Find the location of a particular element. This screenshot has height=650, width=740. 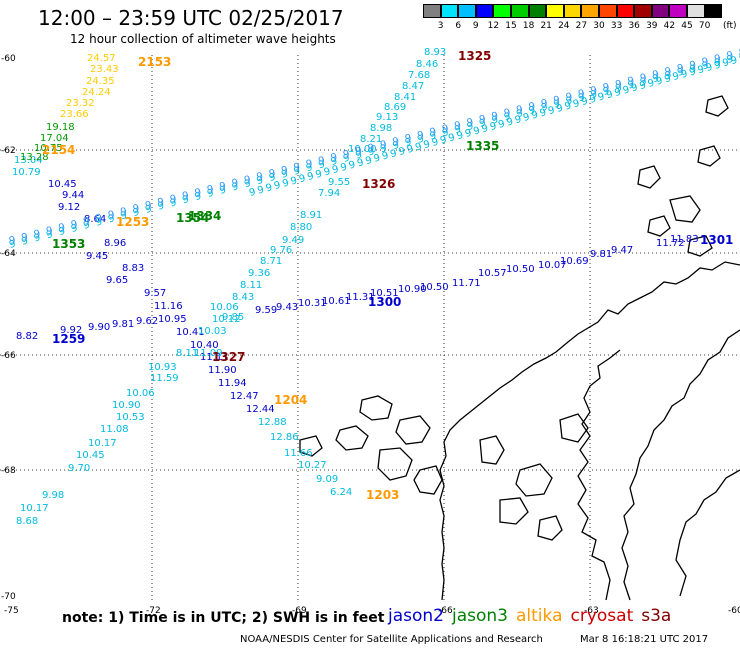

colorbar-label: 24 is located at coordinates (564, 26).